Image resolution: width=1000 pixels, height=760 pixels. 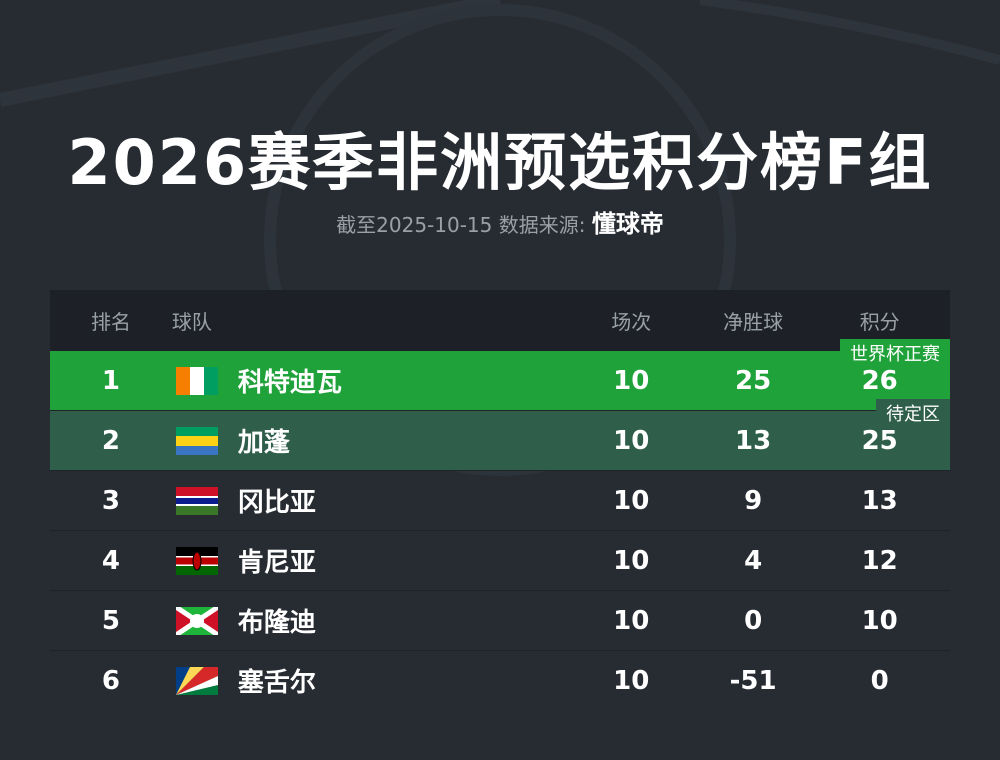 What do you see at coordinates (879, 620) in the screenshot?
I see `points: 10` at bounding box center [879, 620].